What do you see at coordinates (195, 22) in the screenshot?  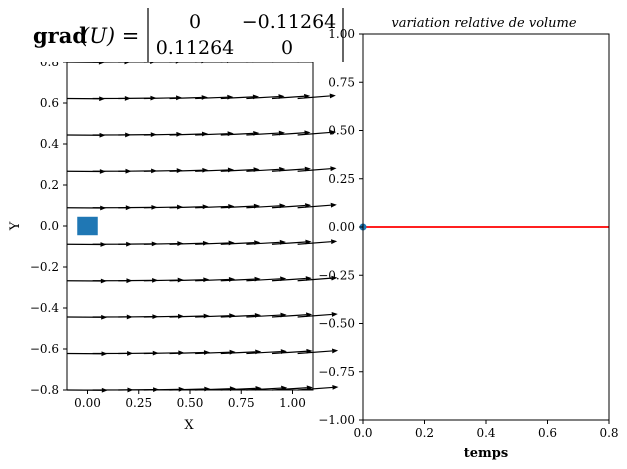 I see `matrix-cell-r0-c0: 0` at bounding box center [195, 22].